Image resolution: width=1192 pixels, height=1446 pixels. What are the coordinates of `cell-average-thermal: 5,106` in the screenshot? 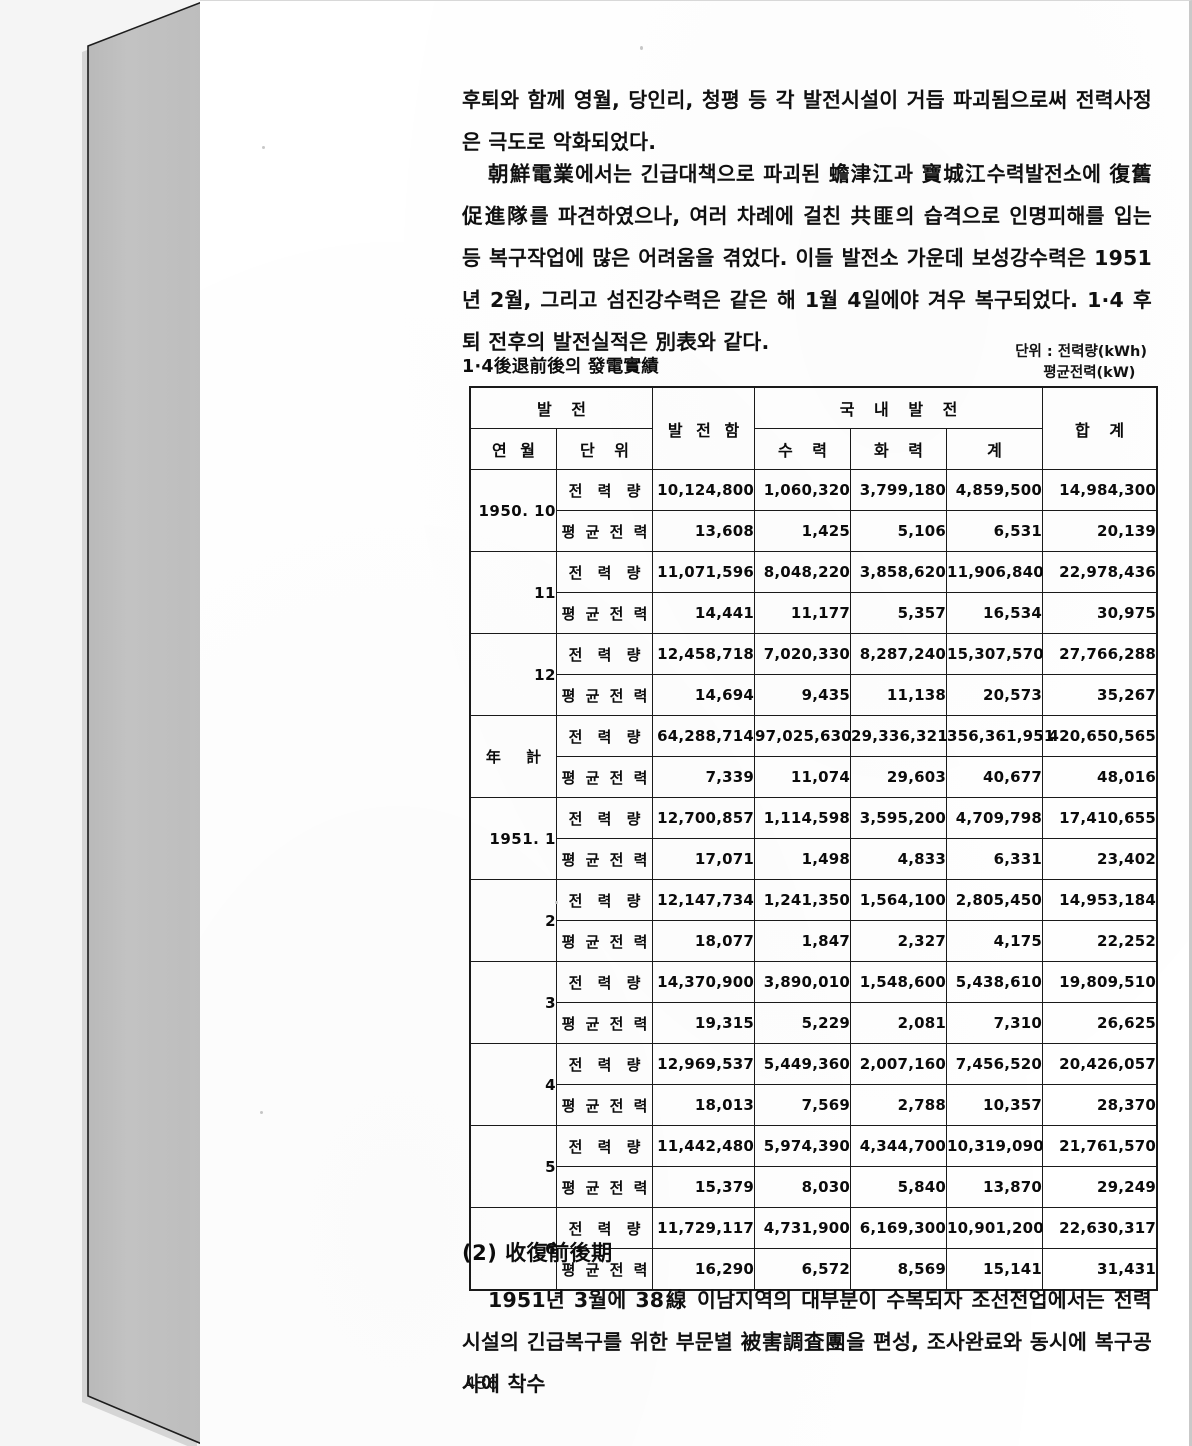 It's located at (899, 531).